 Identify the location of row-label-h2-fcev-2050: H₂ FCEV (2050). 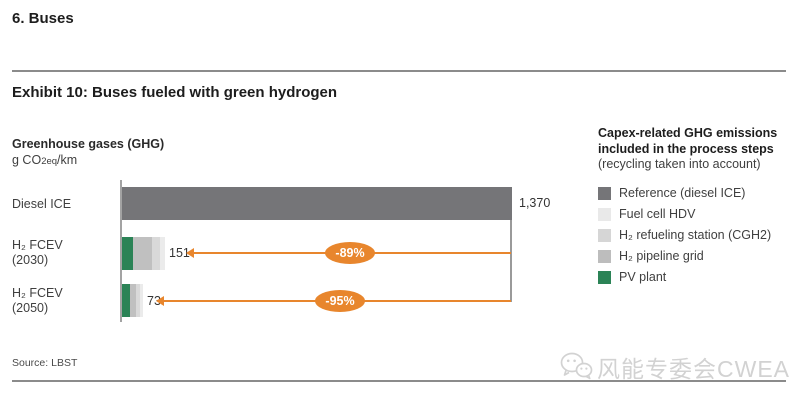
(37, 301).